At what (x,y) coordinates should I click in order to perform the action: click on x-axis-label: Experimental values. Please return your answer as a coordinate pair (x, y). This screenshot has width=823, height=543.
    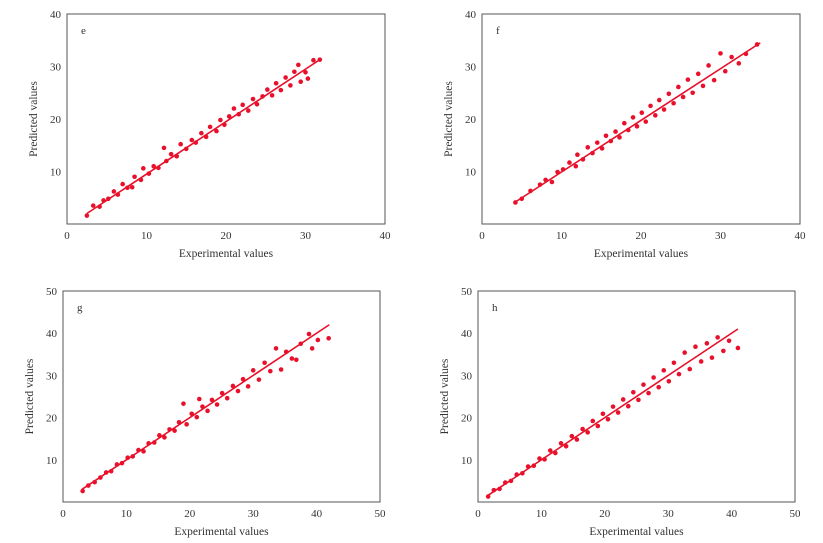
    Looking at the image, I should click on (221, 532).